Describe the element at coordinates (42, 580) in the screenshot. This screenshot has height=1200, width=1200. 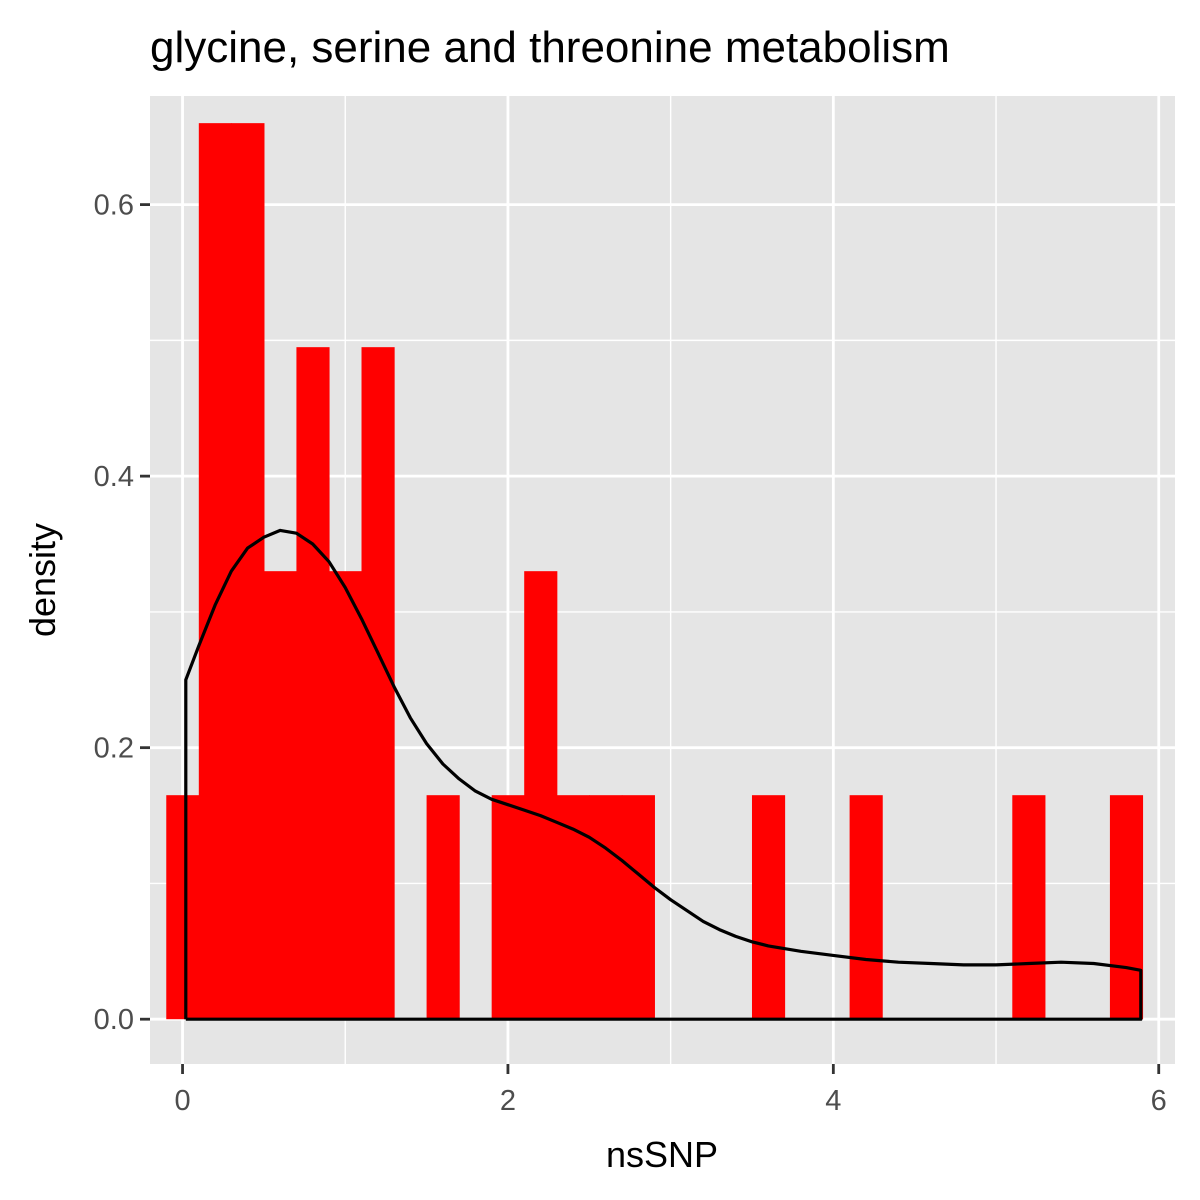
I see `y-axis-title: density` at that location.